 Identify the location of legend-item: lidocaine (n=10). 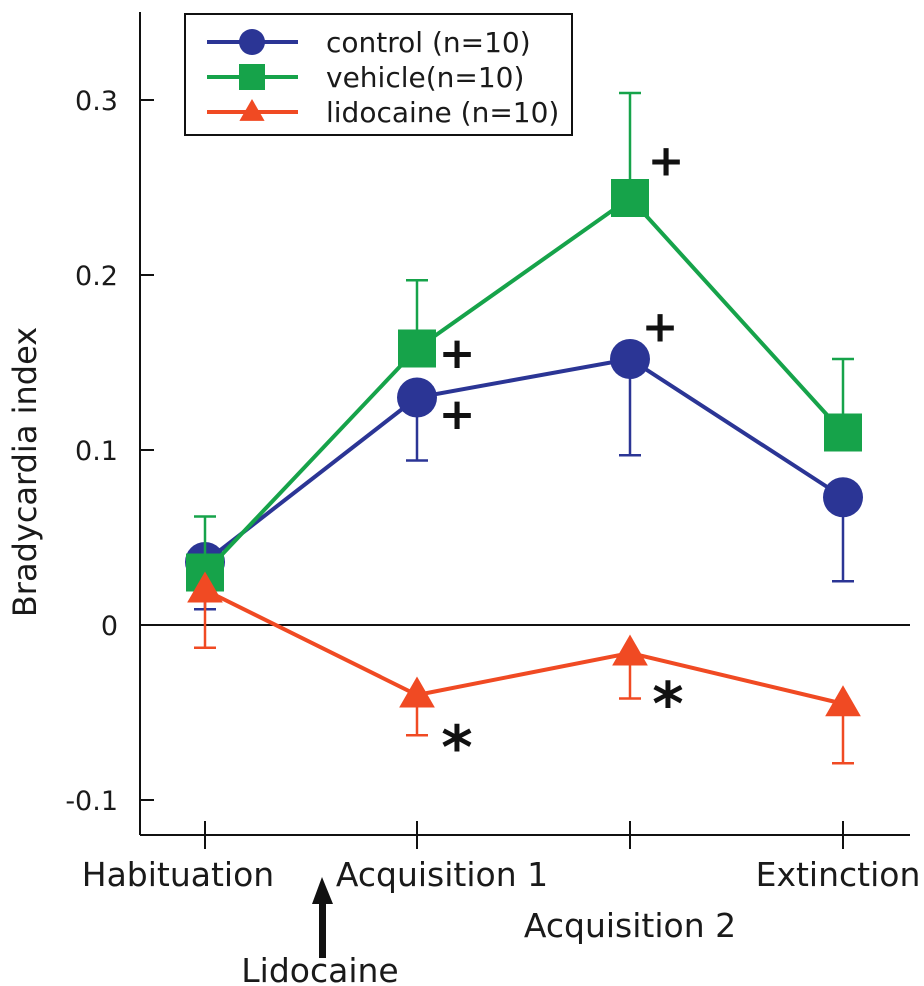
(383, 112).